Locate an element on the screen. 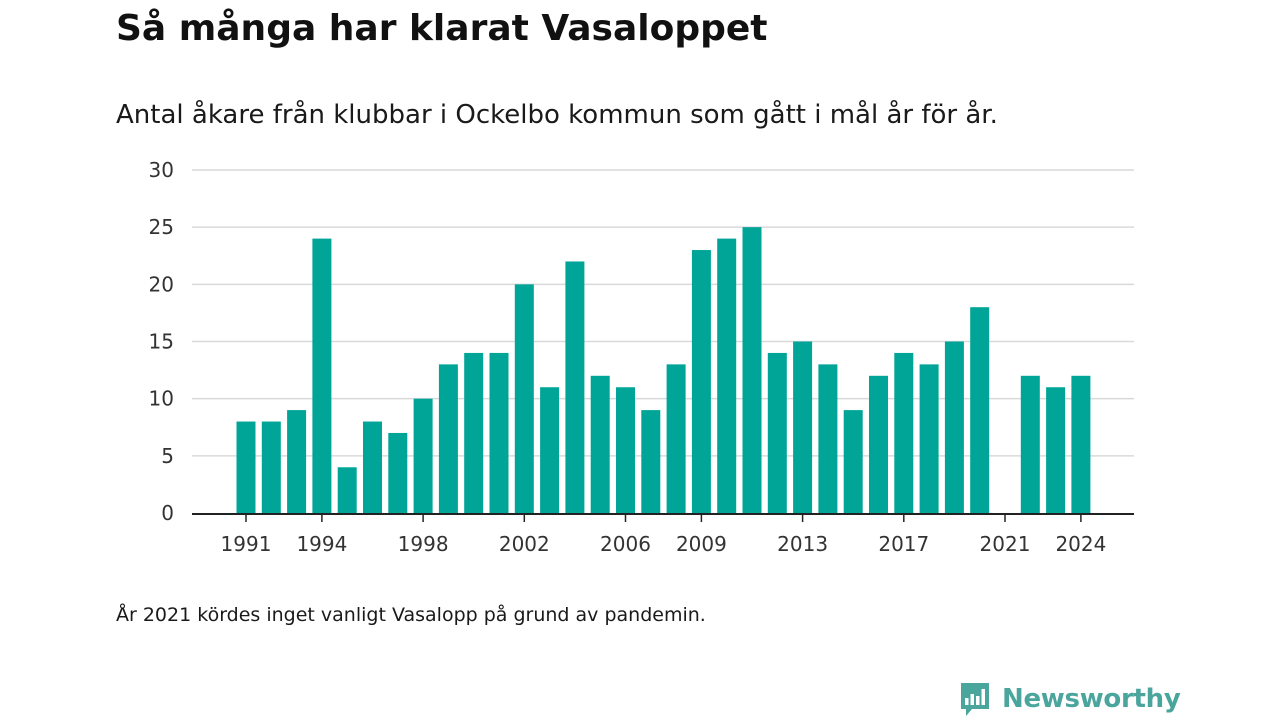 This screenshot has height=720, width=1280. brand: Newsworthy is located at coordinates (1069, 699).